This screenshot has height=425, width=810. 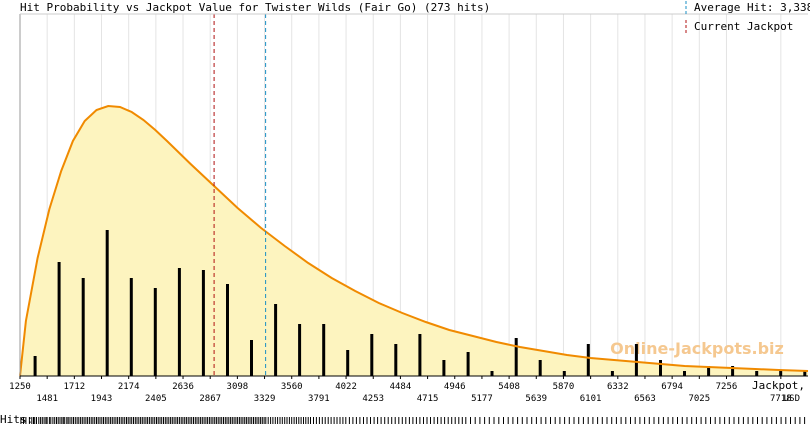 I want to click on x-tick-label: 6332, so click(x=618, y=387).